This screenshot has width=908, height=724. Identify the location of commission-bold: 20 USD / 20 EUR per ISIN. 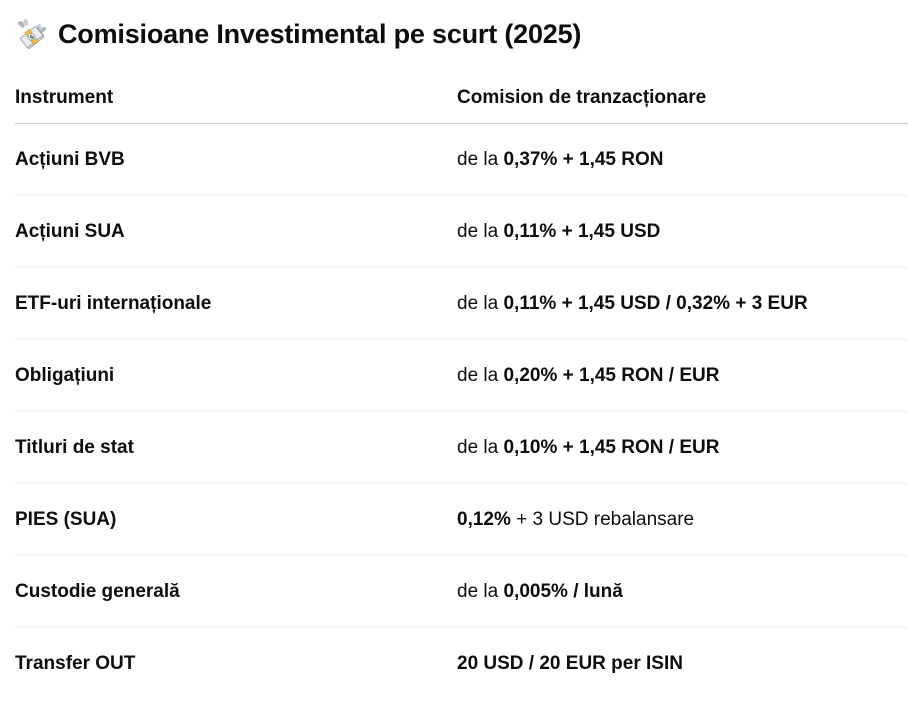
(570, 663).